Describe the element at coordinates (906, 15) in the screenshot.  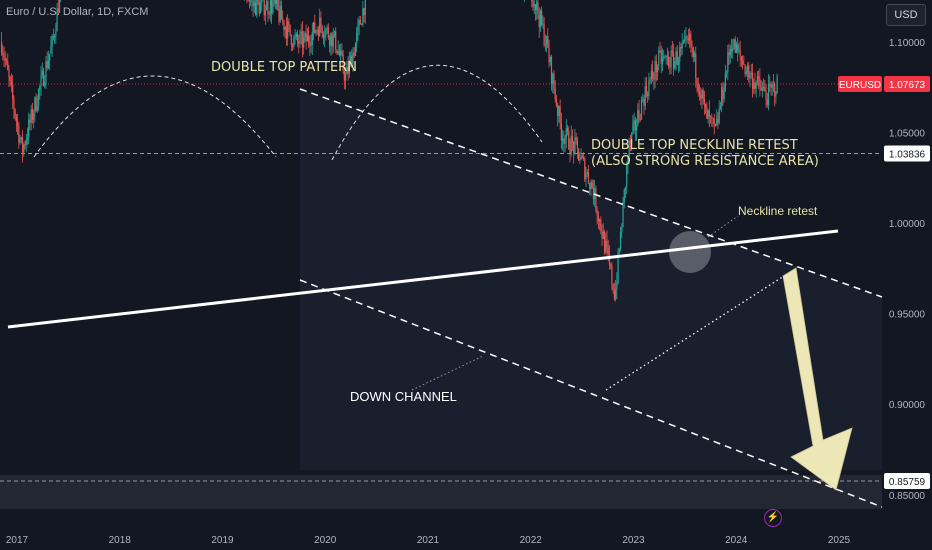
I see `currency-button: USD` at that location.